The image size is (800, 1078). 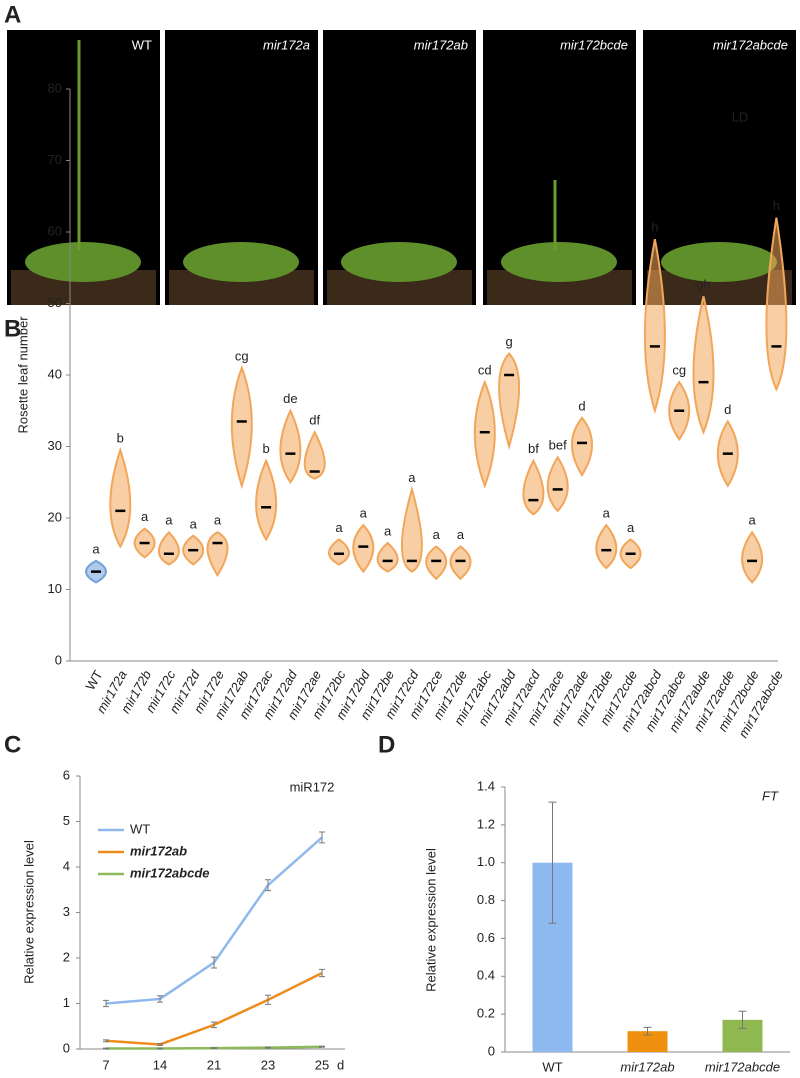 I want to click on y-axis-label: Rosette leaf number, so click(x=22, y=375).